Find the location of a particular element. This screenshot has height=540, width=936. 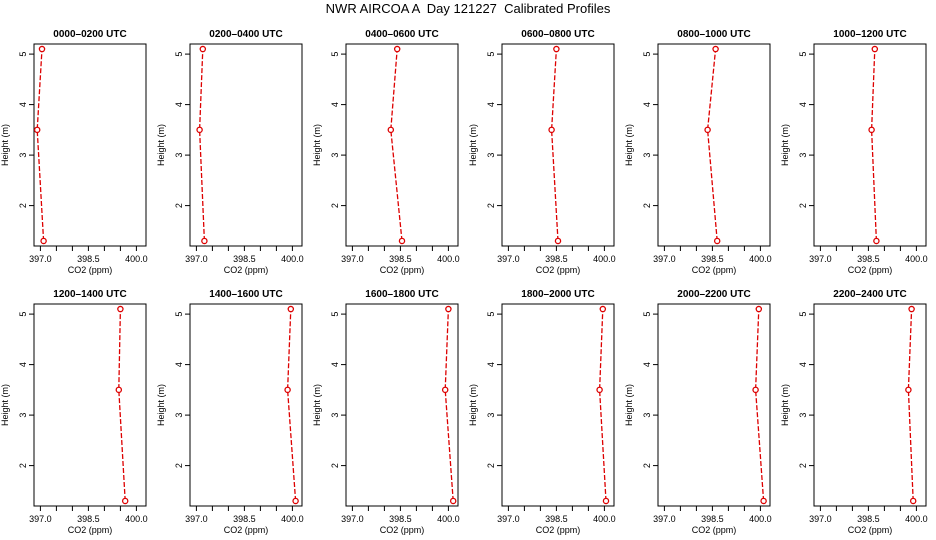

panel-title: 2000–2200 UTC is located at coordinates (713, 294).